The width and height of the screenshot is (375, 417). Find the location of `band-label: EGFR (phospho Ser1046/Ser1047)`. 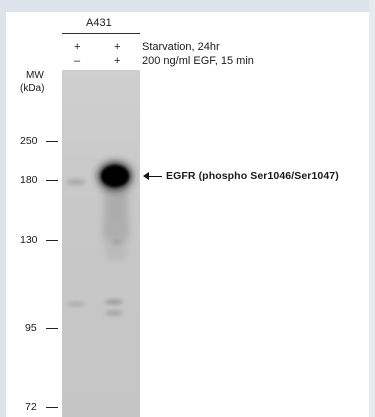

band-label: EGFR (phospho Ser1046/Ser1047) is located at coordinates (252, 176).